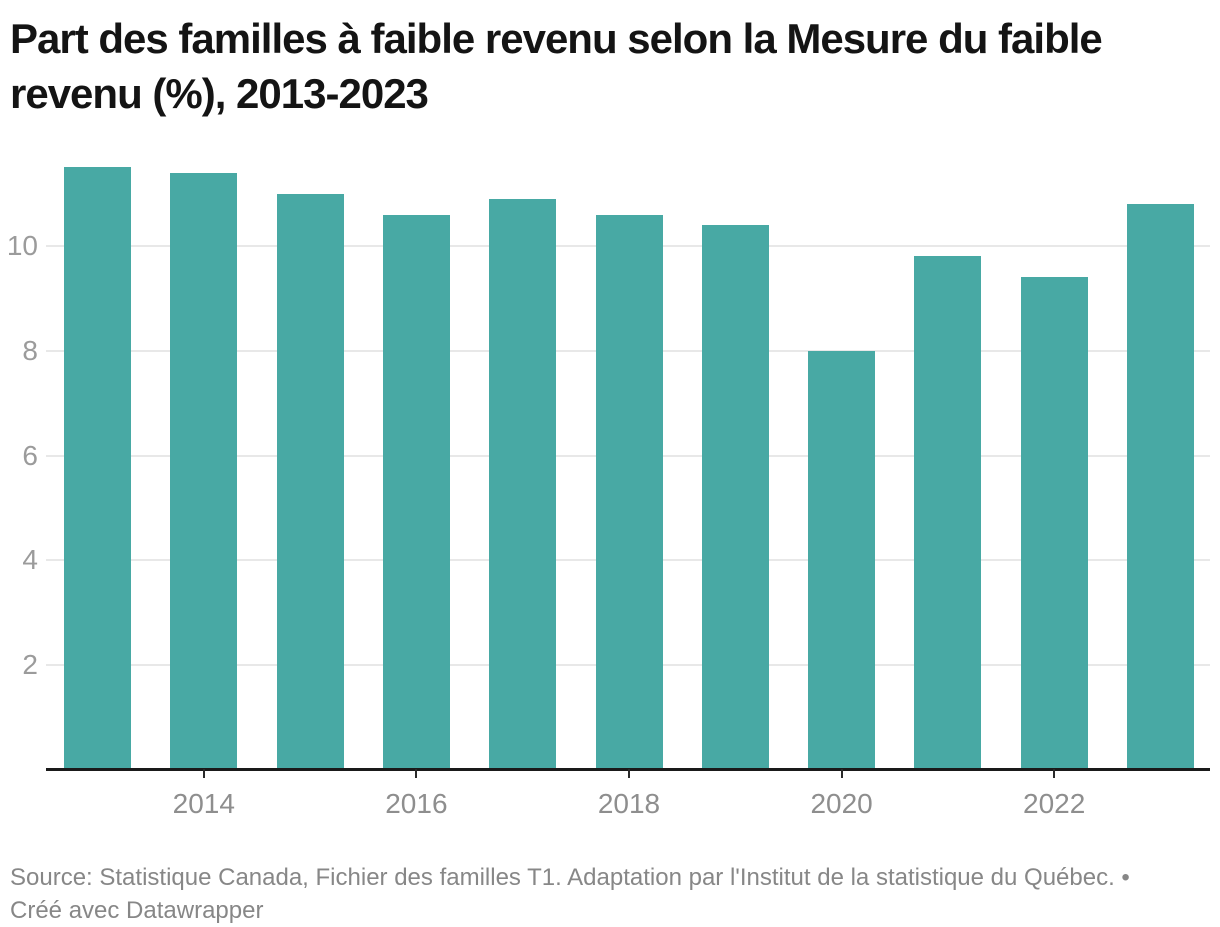 This screenshot has height=927, width=1220. What do you see at coordinates (629, 492) in the screenshot?
I see `bar-2018` at bounding box center [629, 492].